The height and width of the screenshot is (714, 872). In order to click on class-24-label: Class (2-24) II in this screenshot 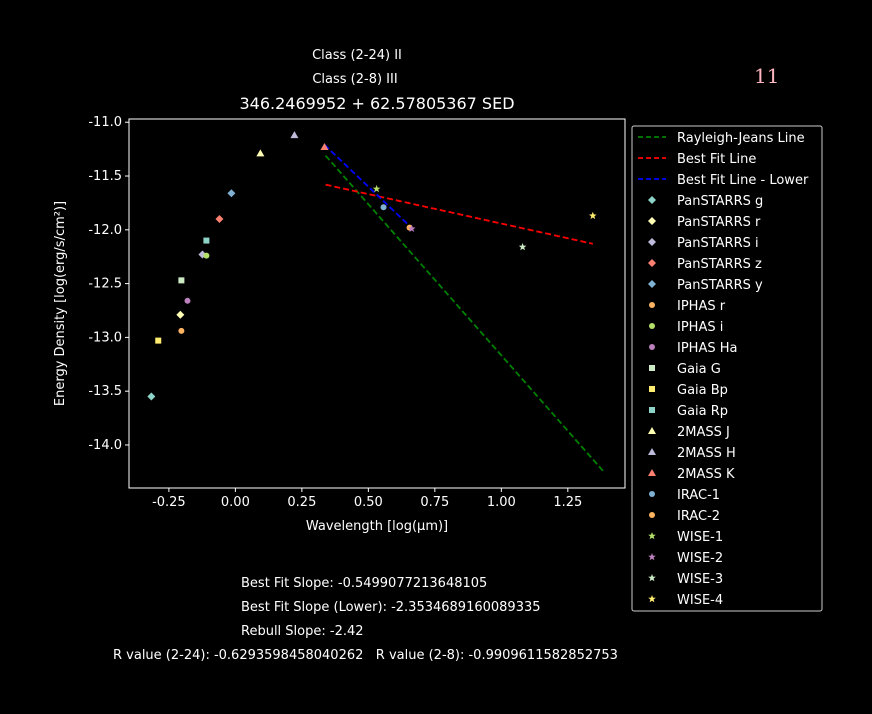, I will do `click(357, 55)`.